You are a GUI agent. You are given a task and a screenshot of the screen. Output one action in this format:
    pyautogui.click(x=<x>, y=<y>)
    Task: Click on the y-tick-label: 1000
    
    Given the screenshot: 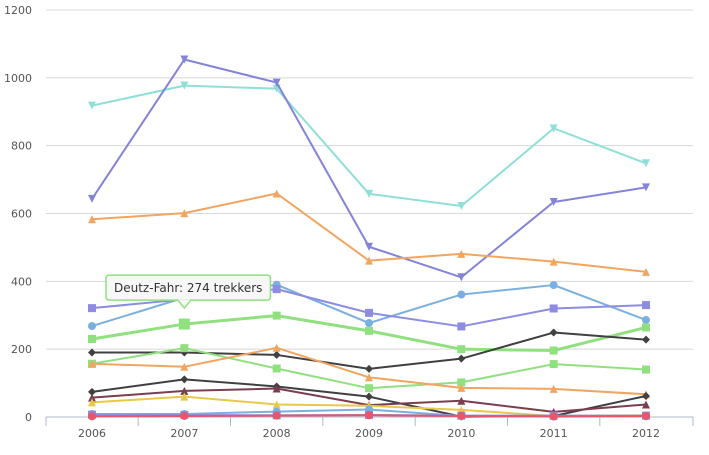 What is the action you would take?
    pyautogui.click(x=18, y=78)
    